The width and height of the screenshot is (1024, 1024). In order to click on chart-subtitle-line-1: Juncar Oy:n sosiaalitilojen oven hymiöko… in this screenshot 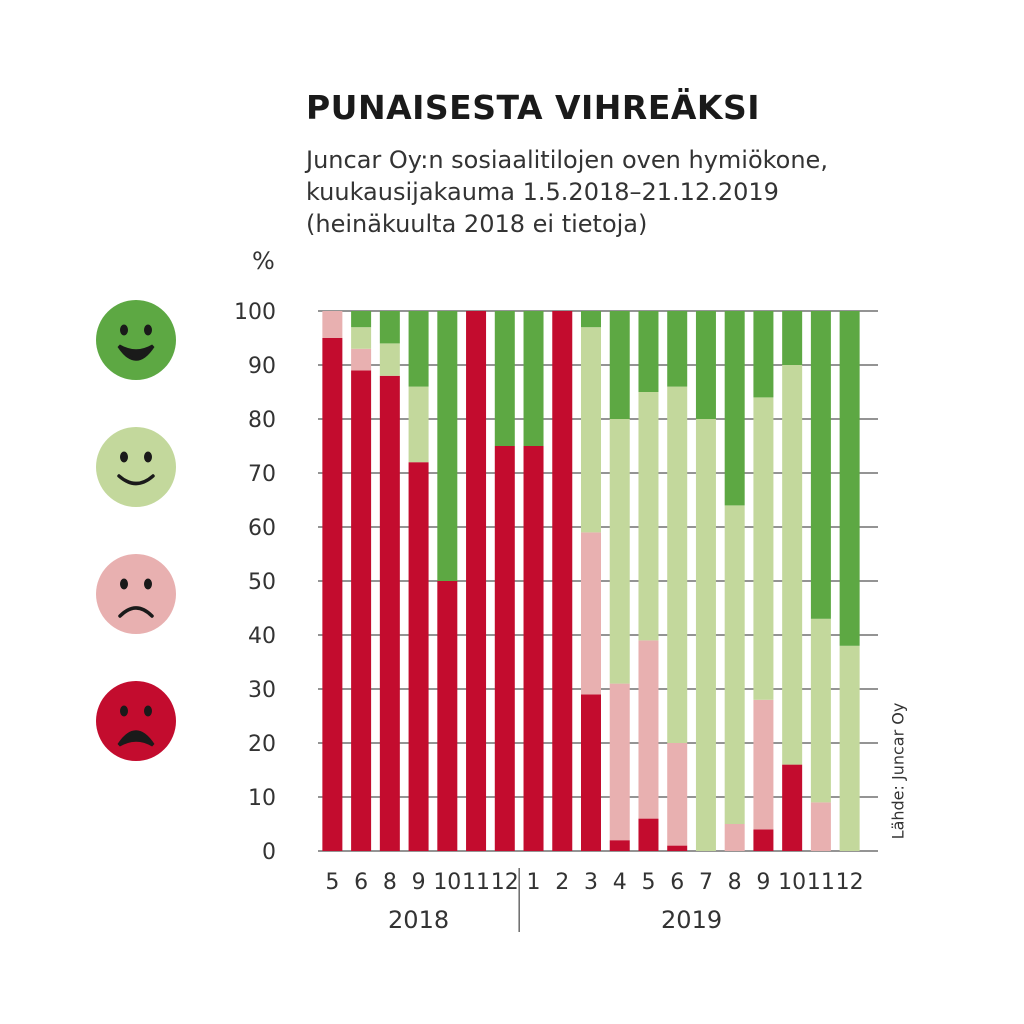, I will do `click(567, 160)`.